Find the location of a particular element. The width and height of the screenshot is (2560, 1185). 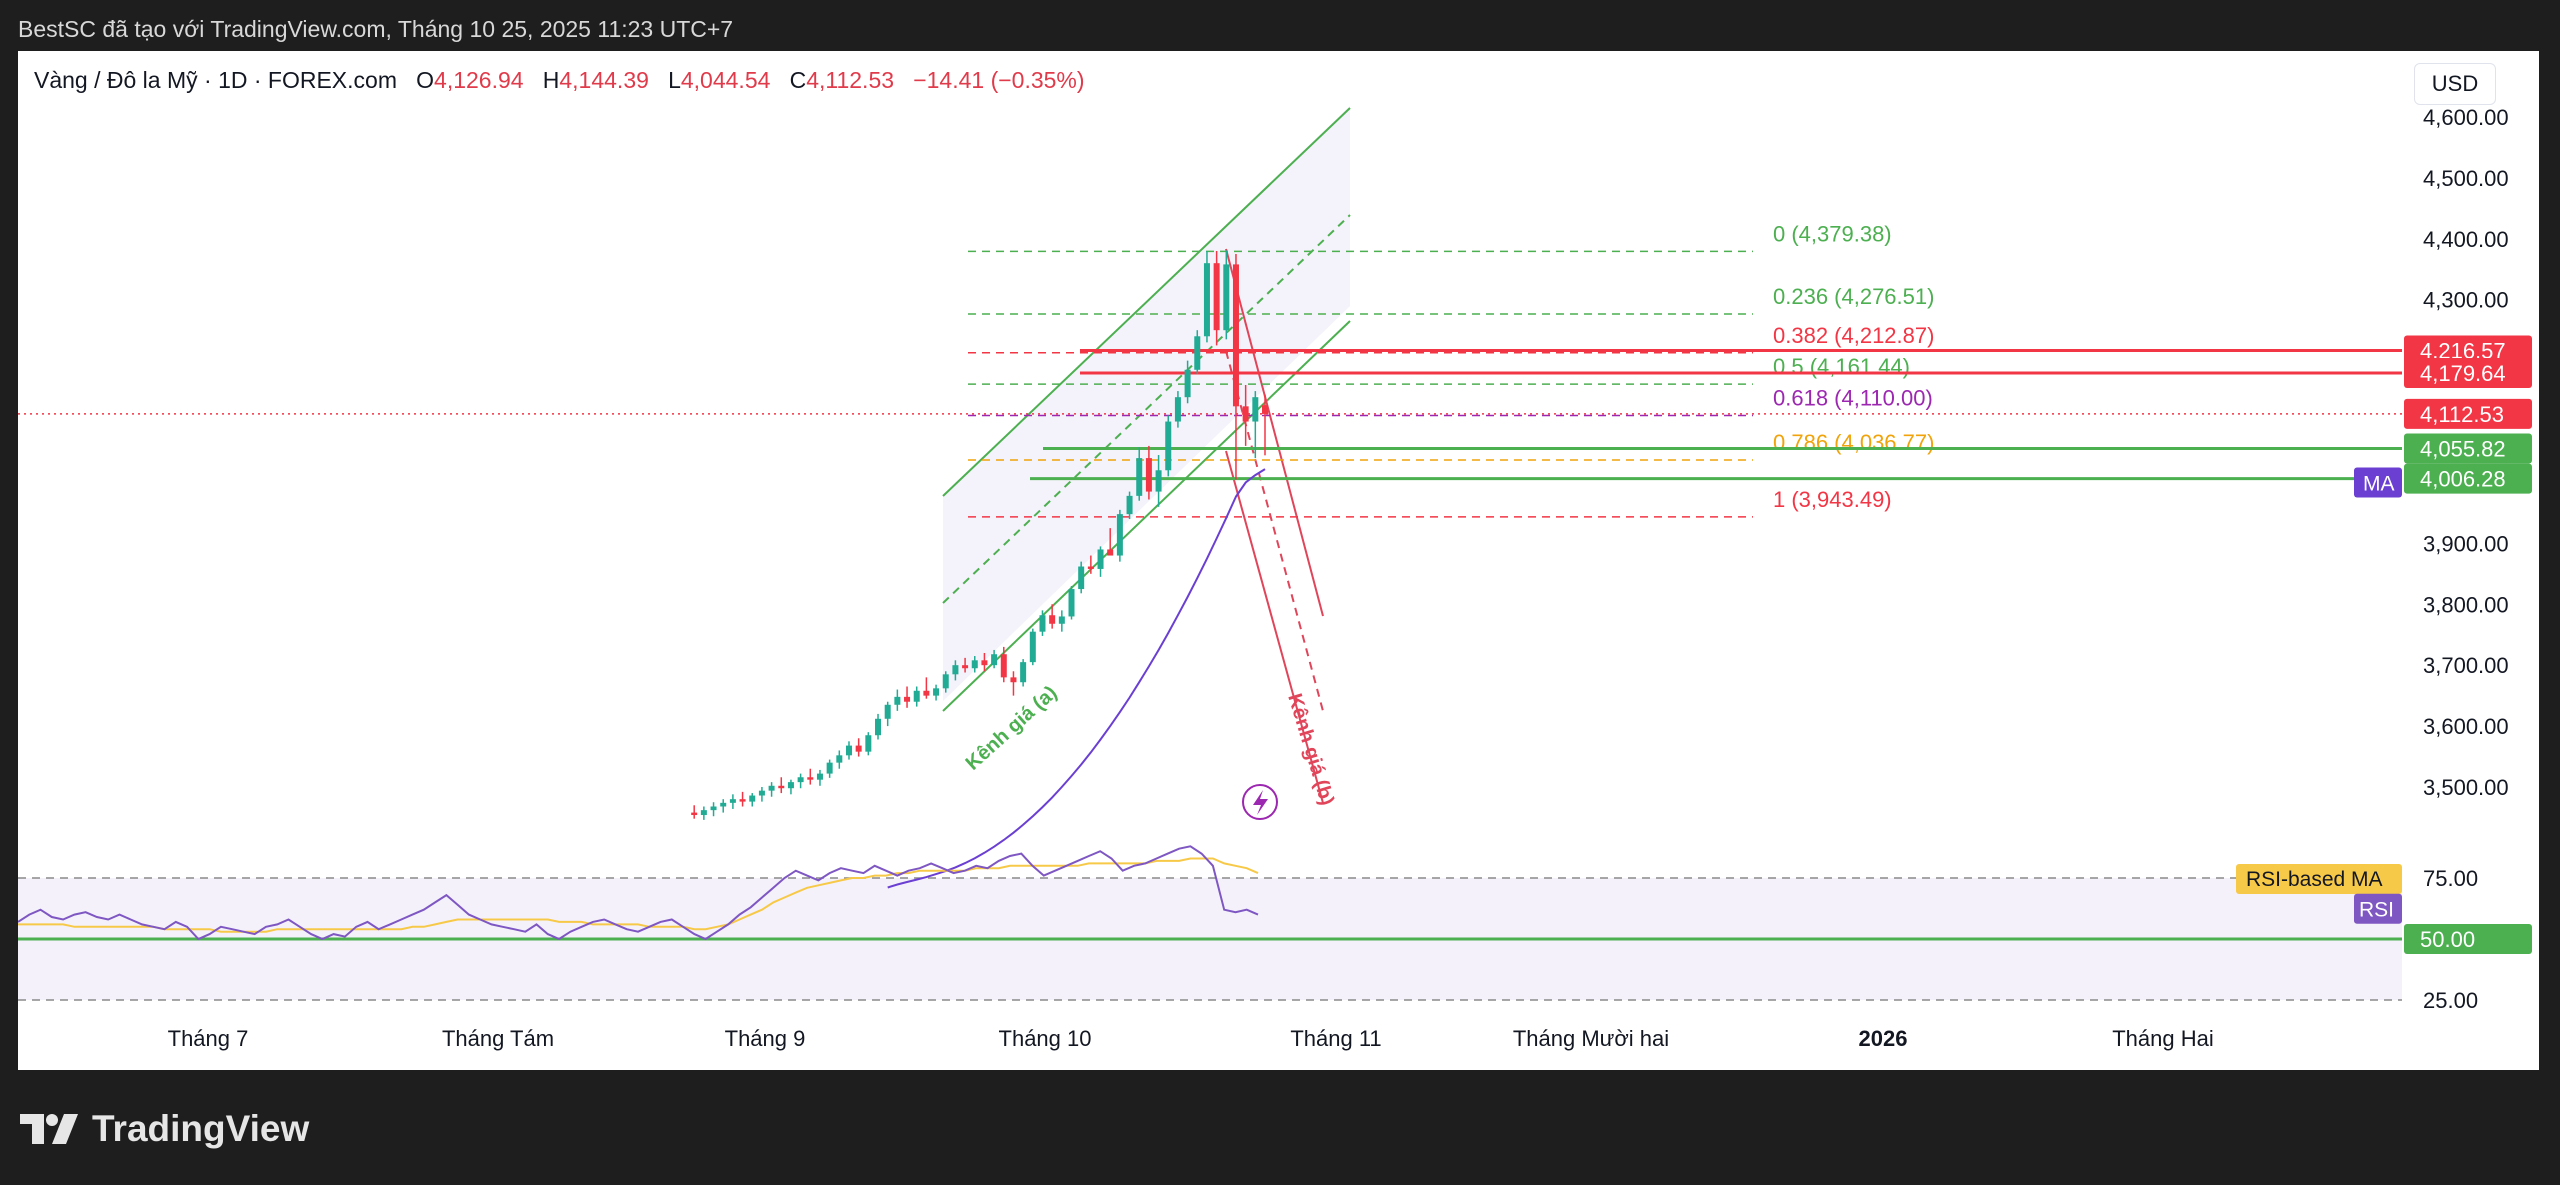

symbol-name: Vàng / Đô la Mỹ · 1D · FOREX.com is located at coordinates (215, 80).